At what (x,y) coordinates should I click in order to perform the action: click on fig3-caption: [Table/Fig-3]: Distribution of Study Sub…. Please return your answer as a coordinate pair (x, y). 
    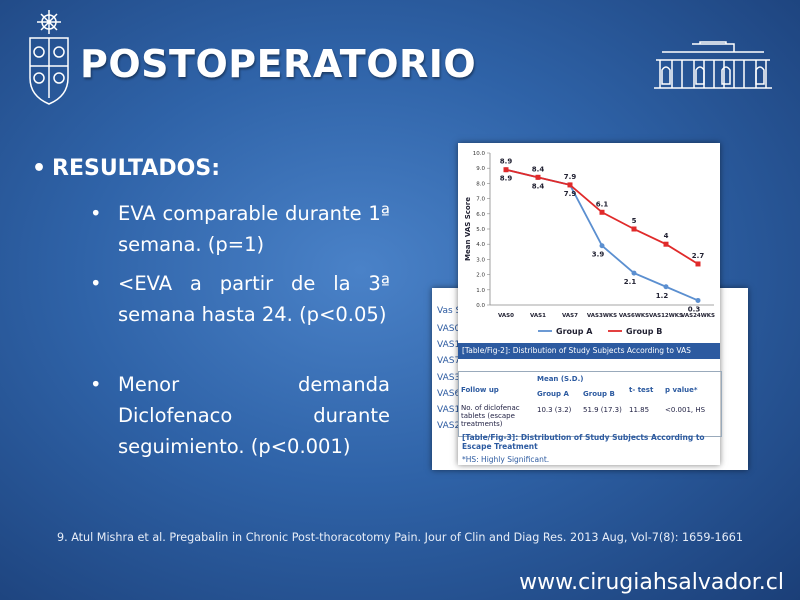
    Looking at the image, I should click on (583, 442).